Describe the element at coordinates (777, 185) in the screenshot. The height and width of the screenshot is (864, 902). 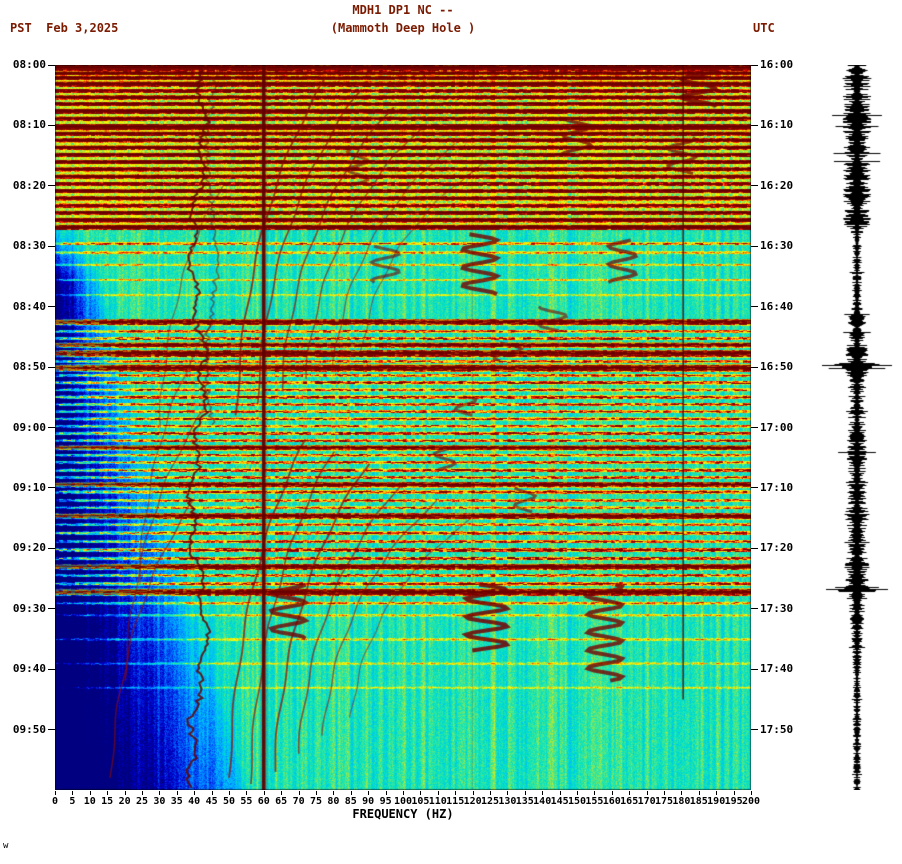
I see `utc-time-label: 16:20` at that location.